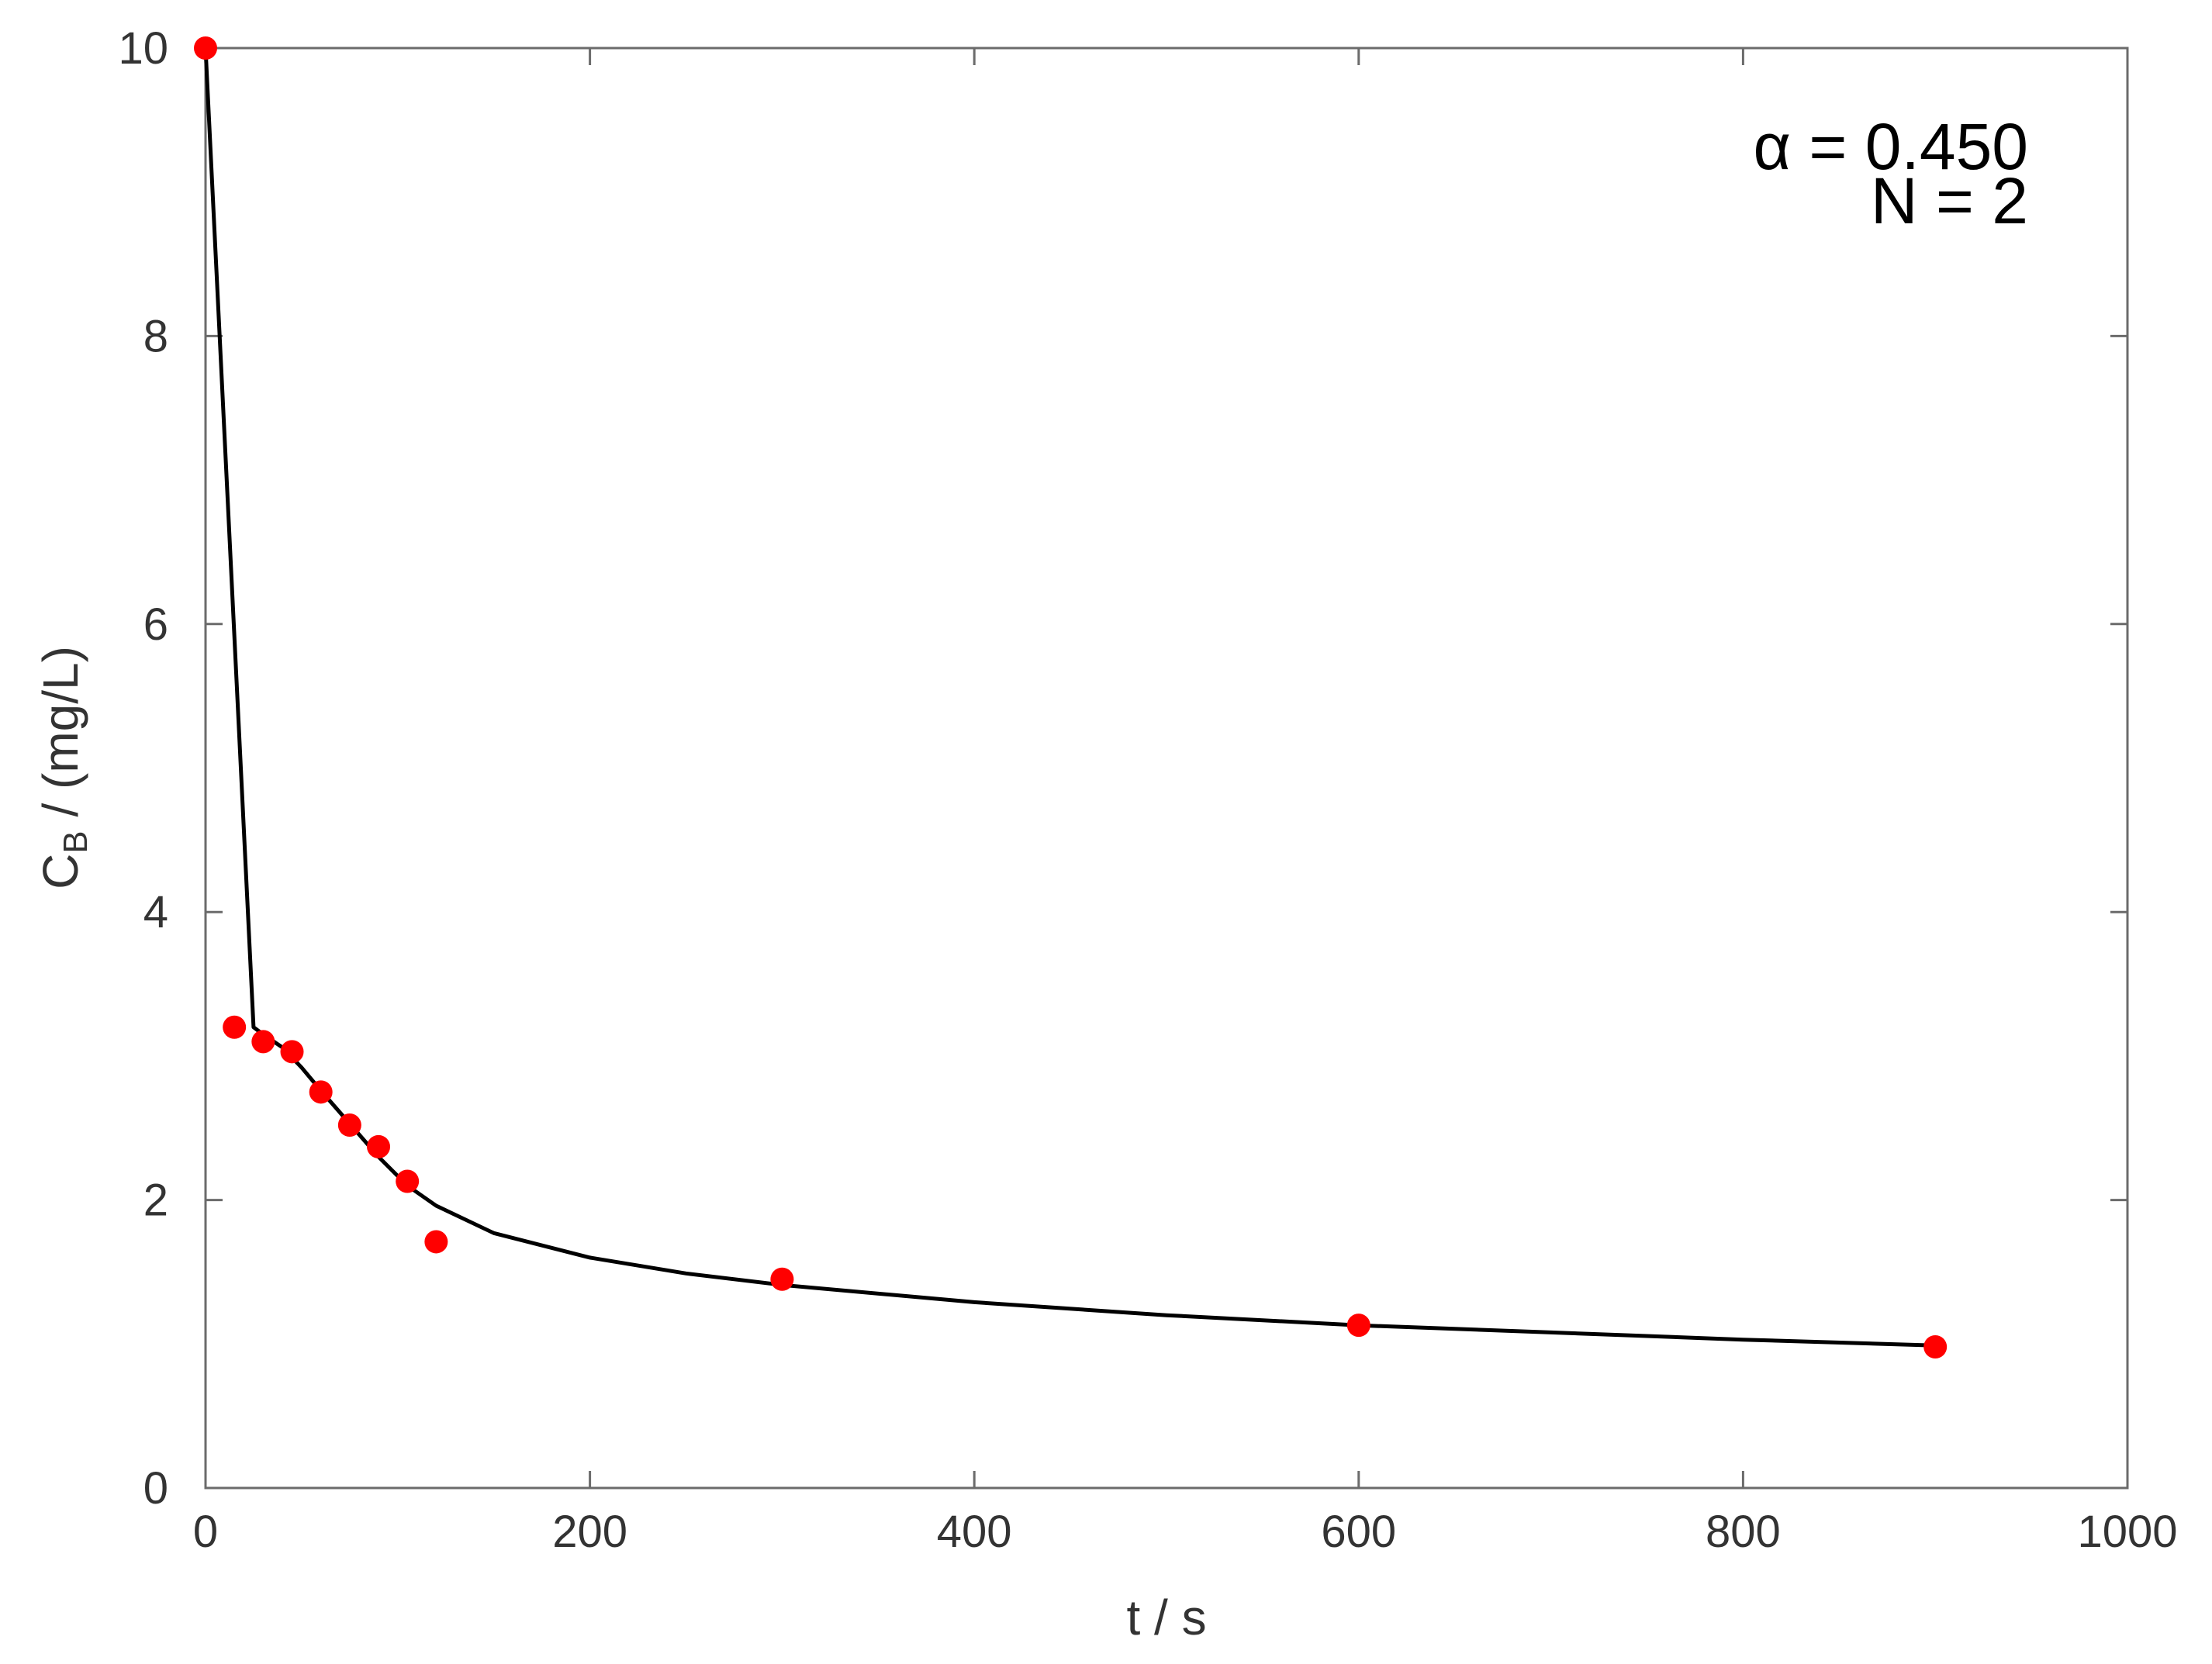 The height and width of the screenshot is (1664, 2212). What do you see at coordinates (205, 1532) in the screenshot?
I see `x-tick-label: 0` at bounding box center [205, 1532].